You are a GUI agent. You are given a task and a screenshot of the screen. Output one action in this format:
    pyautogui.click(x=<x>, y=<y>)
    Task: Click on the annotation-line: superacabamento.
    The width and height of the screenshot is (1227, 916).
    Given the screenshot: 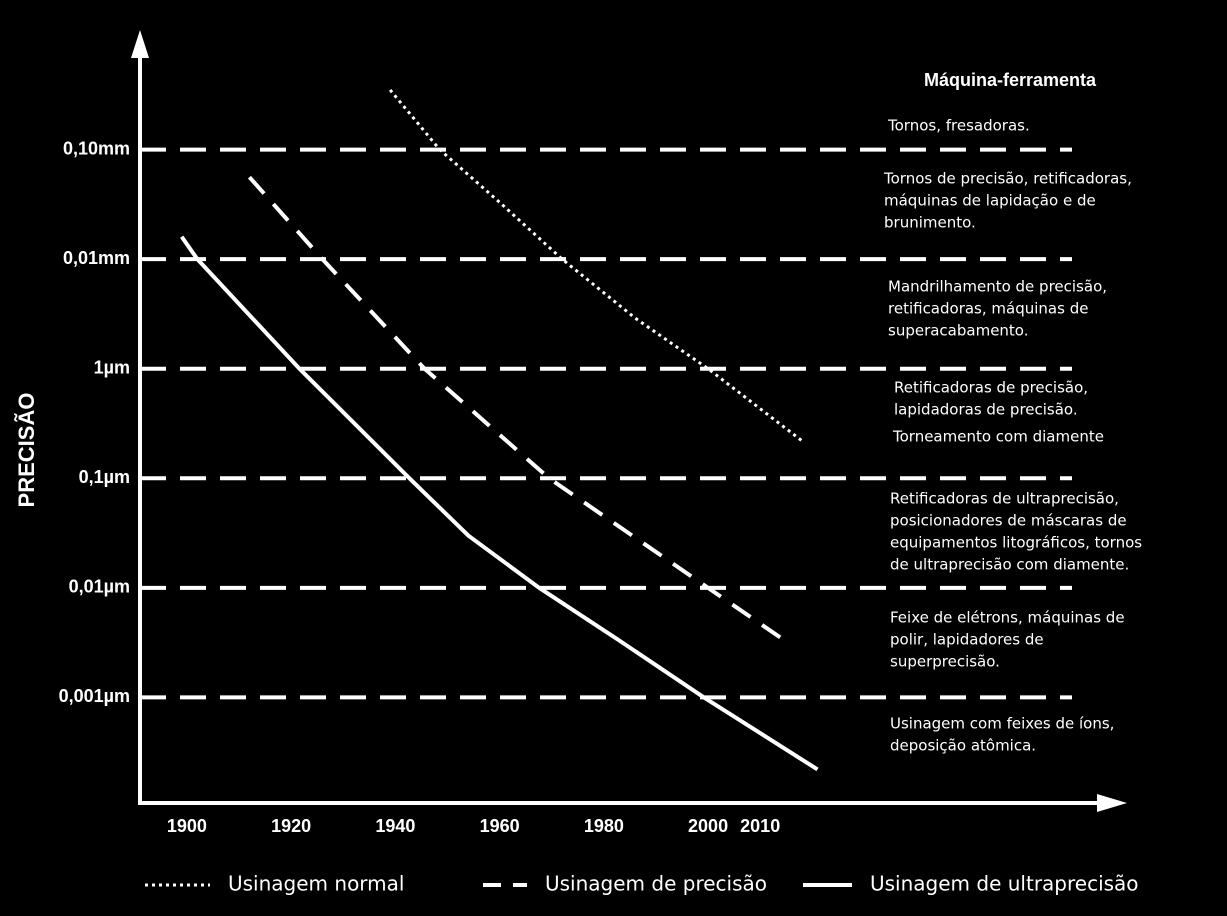 What is the action you would take?
    pyautogui.click(x=958, y=331)
    